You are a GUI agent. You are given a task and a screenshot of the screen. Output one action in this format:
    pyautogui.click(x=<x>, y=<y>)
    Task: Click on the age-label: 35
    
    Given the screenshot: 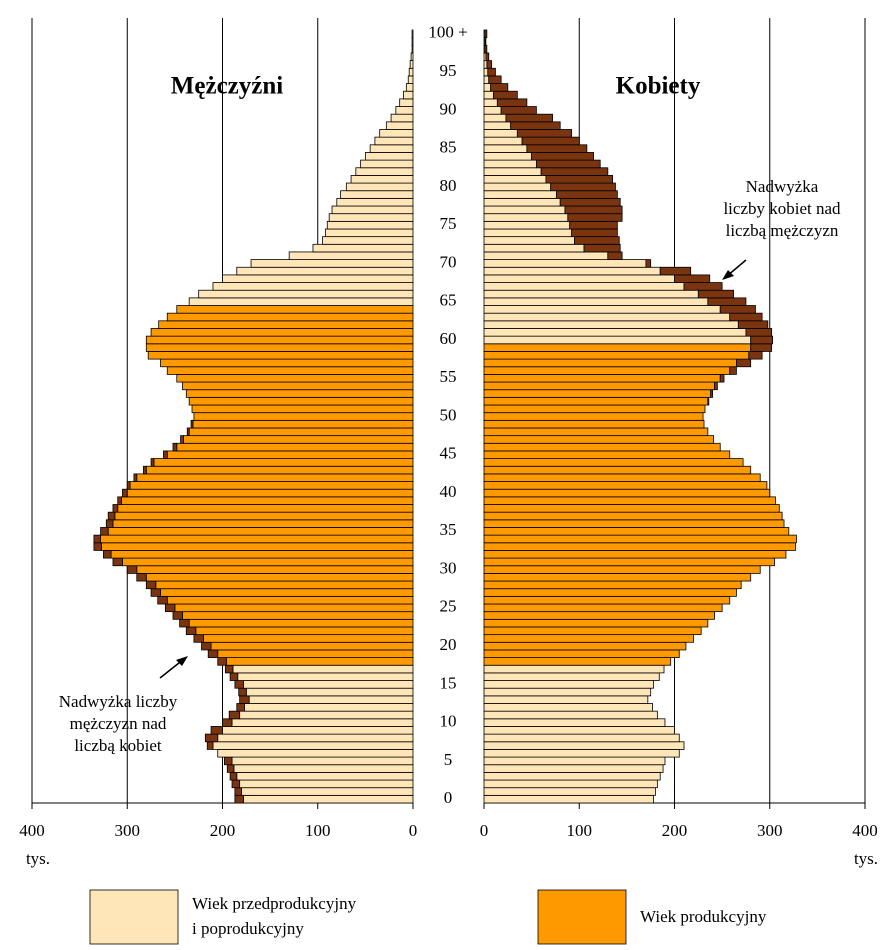 What is the action you would take?
    pyautogui.click(x=448, y=529)
    